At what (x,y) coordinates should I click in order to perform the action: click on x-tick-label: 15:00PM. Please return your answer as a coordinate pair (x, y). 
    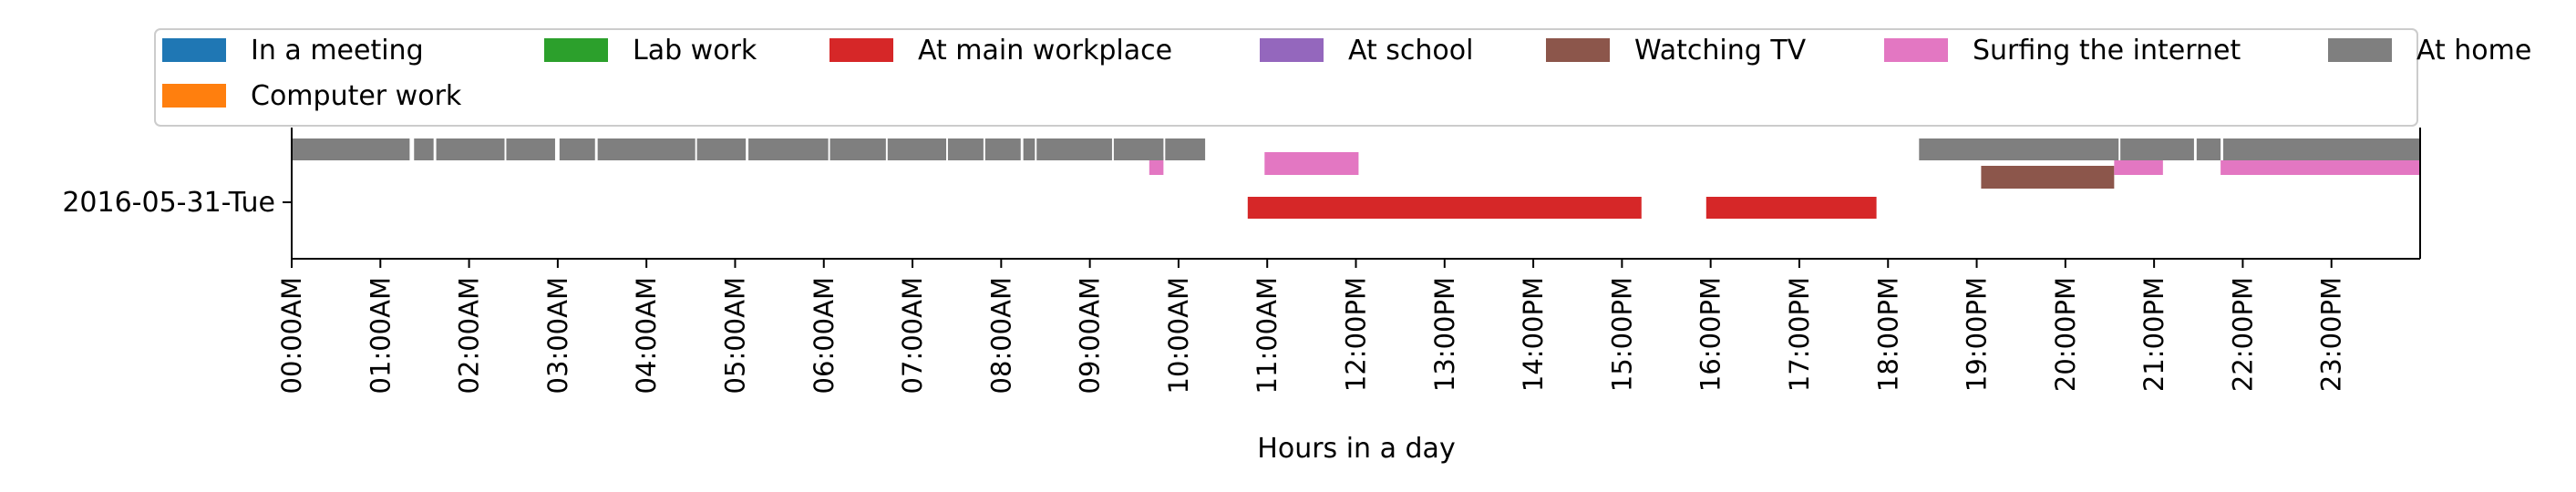
    Looking at the image, I should click on (1621, 335).